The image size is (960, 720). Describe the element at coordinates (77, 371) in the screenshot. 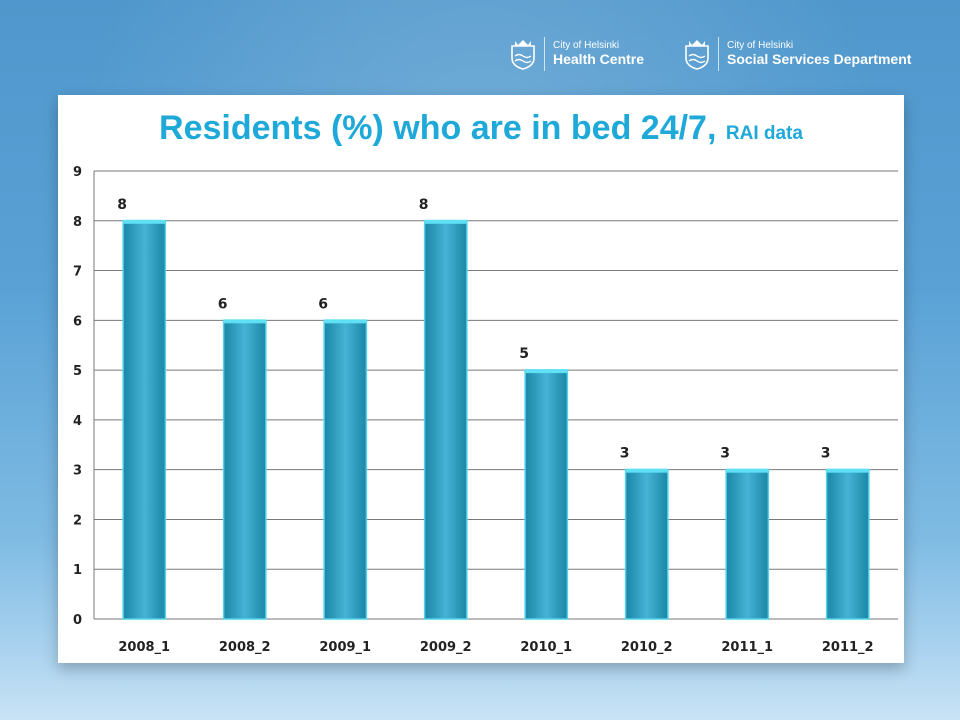

I see `y-tick-label: 5` at that location.